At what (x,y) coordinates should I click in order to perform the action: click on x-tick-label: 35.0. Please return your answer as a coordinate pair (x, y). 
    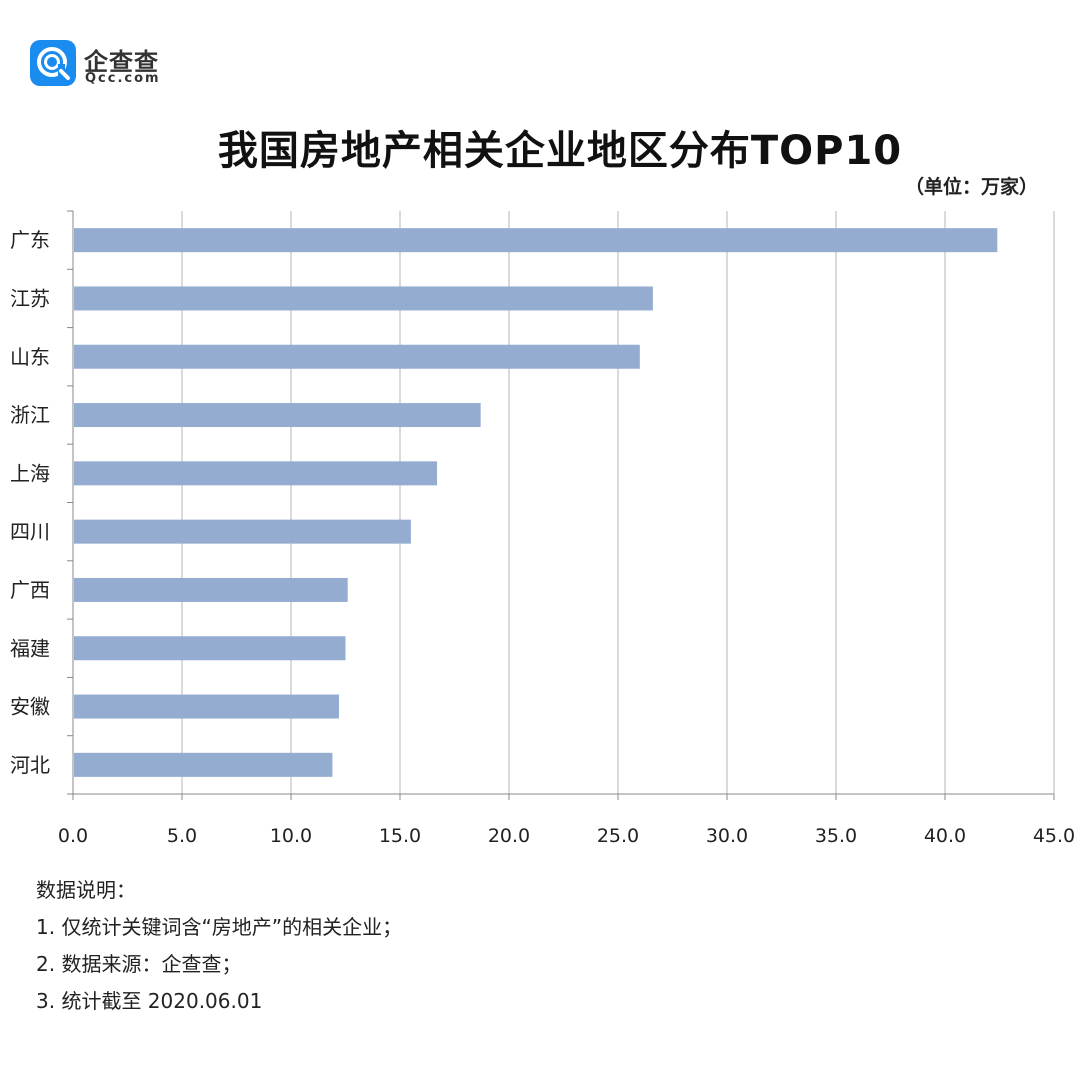
    Looking at the image, I should click on (836, 836).